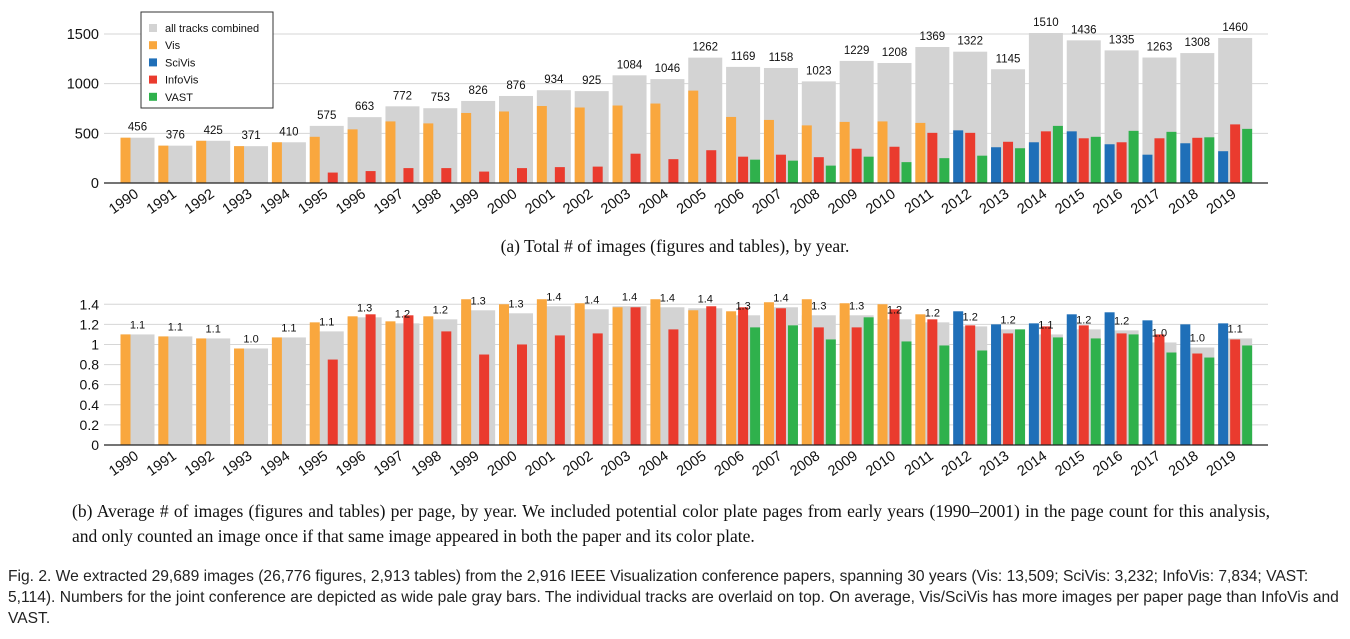  I want to click on bar-vast-2015, so click(1095, 159).